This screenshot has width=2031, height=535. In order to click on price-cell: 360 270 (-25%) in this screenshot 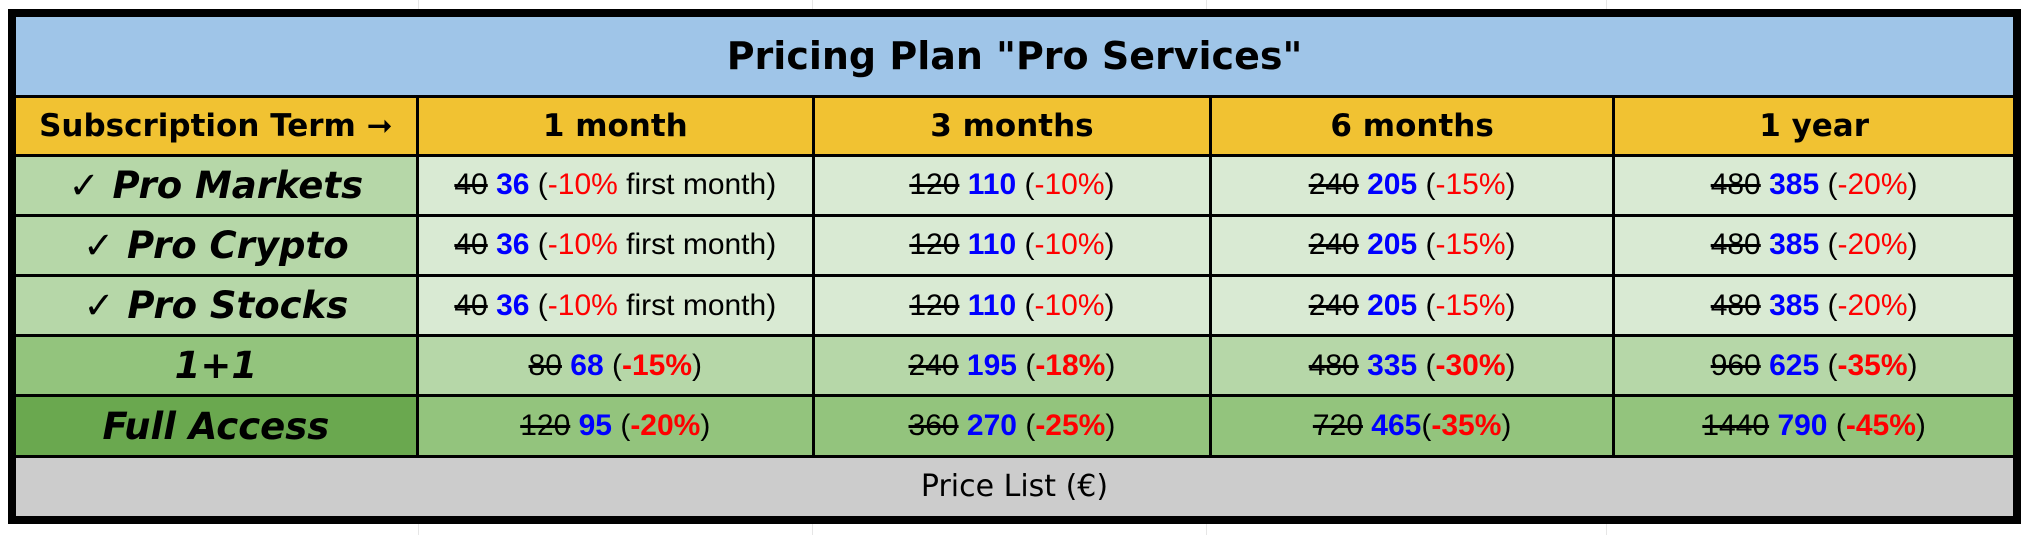, I will do `click(1012, 426)`.